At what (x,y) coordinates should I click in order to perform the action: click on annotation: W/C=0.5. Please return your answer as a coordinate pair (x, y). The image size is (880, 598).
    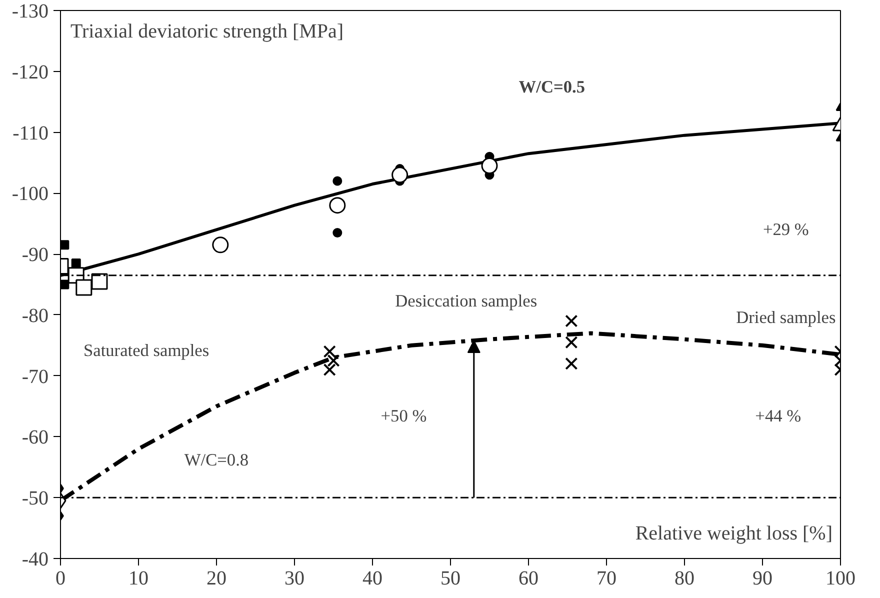
    Looking at the image, I should click on (552, 87).